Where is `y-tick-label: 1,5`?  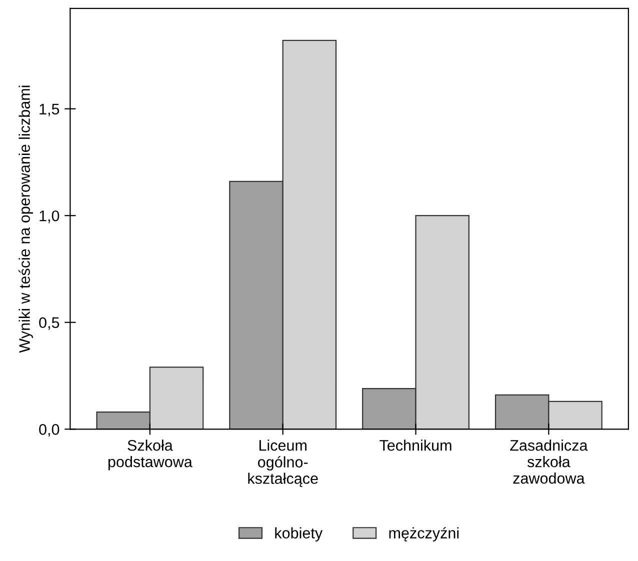 y-tick-label: 1,5 is located at coordinates (50, 110).